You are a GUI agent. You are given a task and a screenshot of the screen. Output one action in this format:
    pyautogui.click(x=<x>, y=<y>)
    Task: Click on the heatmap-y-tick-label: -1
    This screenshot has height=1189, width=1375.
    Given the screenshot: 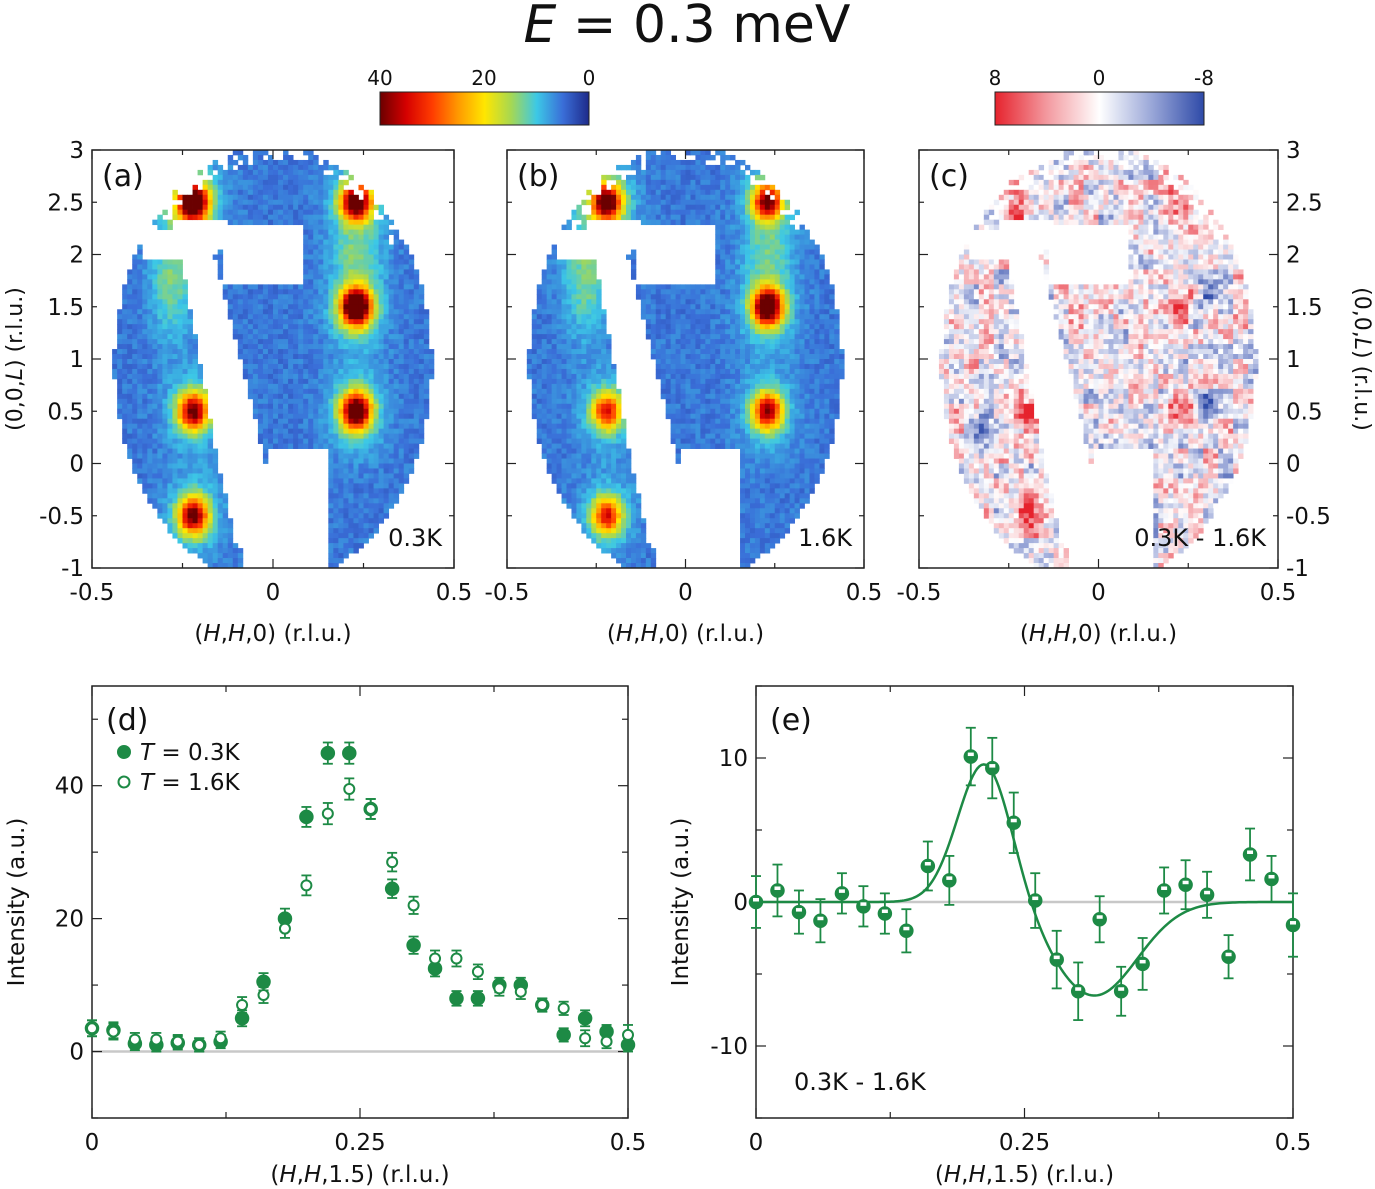 What is the action you would take?
    pyautogui.click(x=72, y=569)
    